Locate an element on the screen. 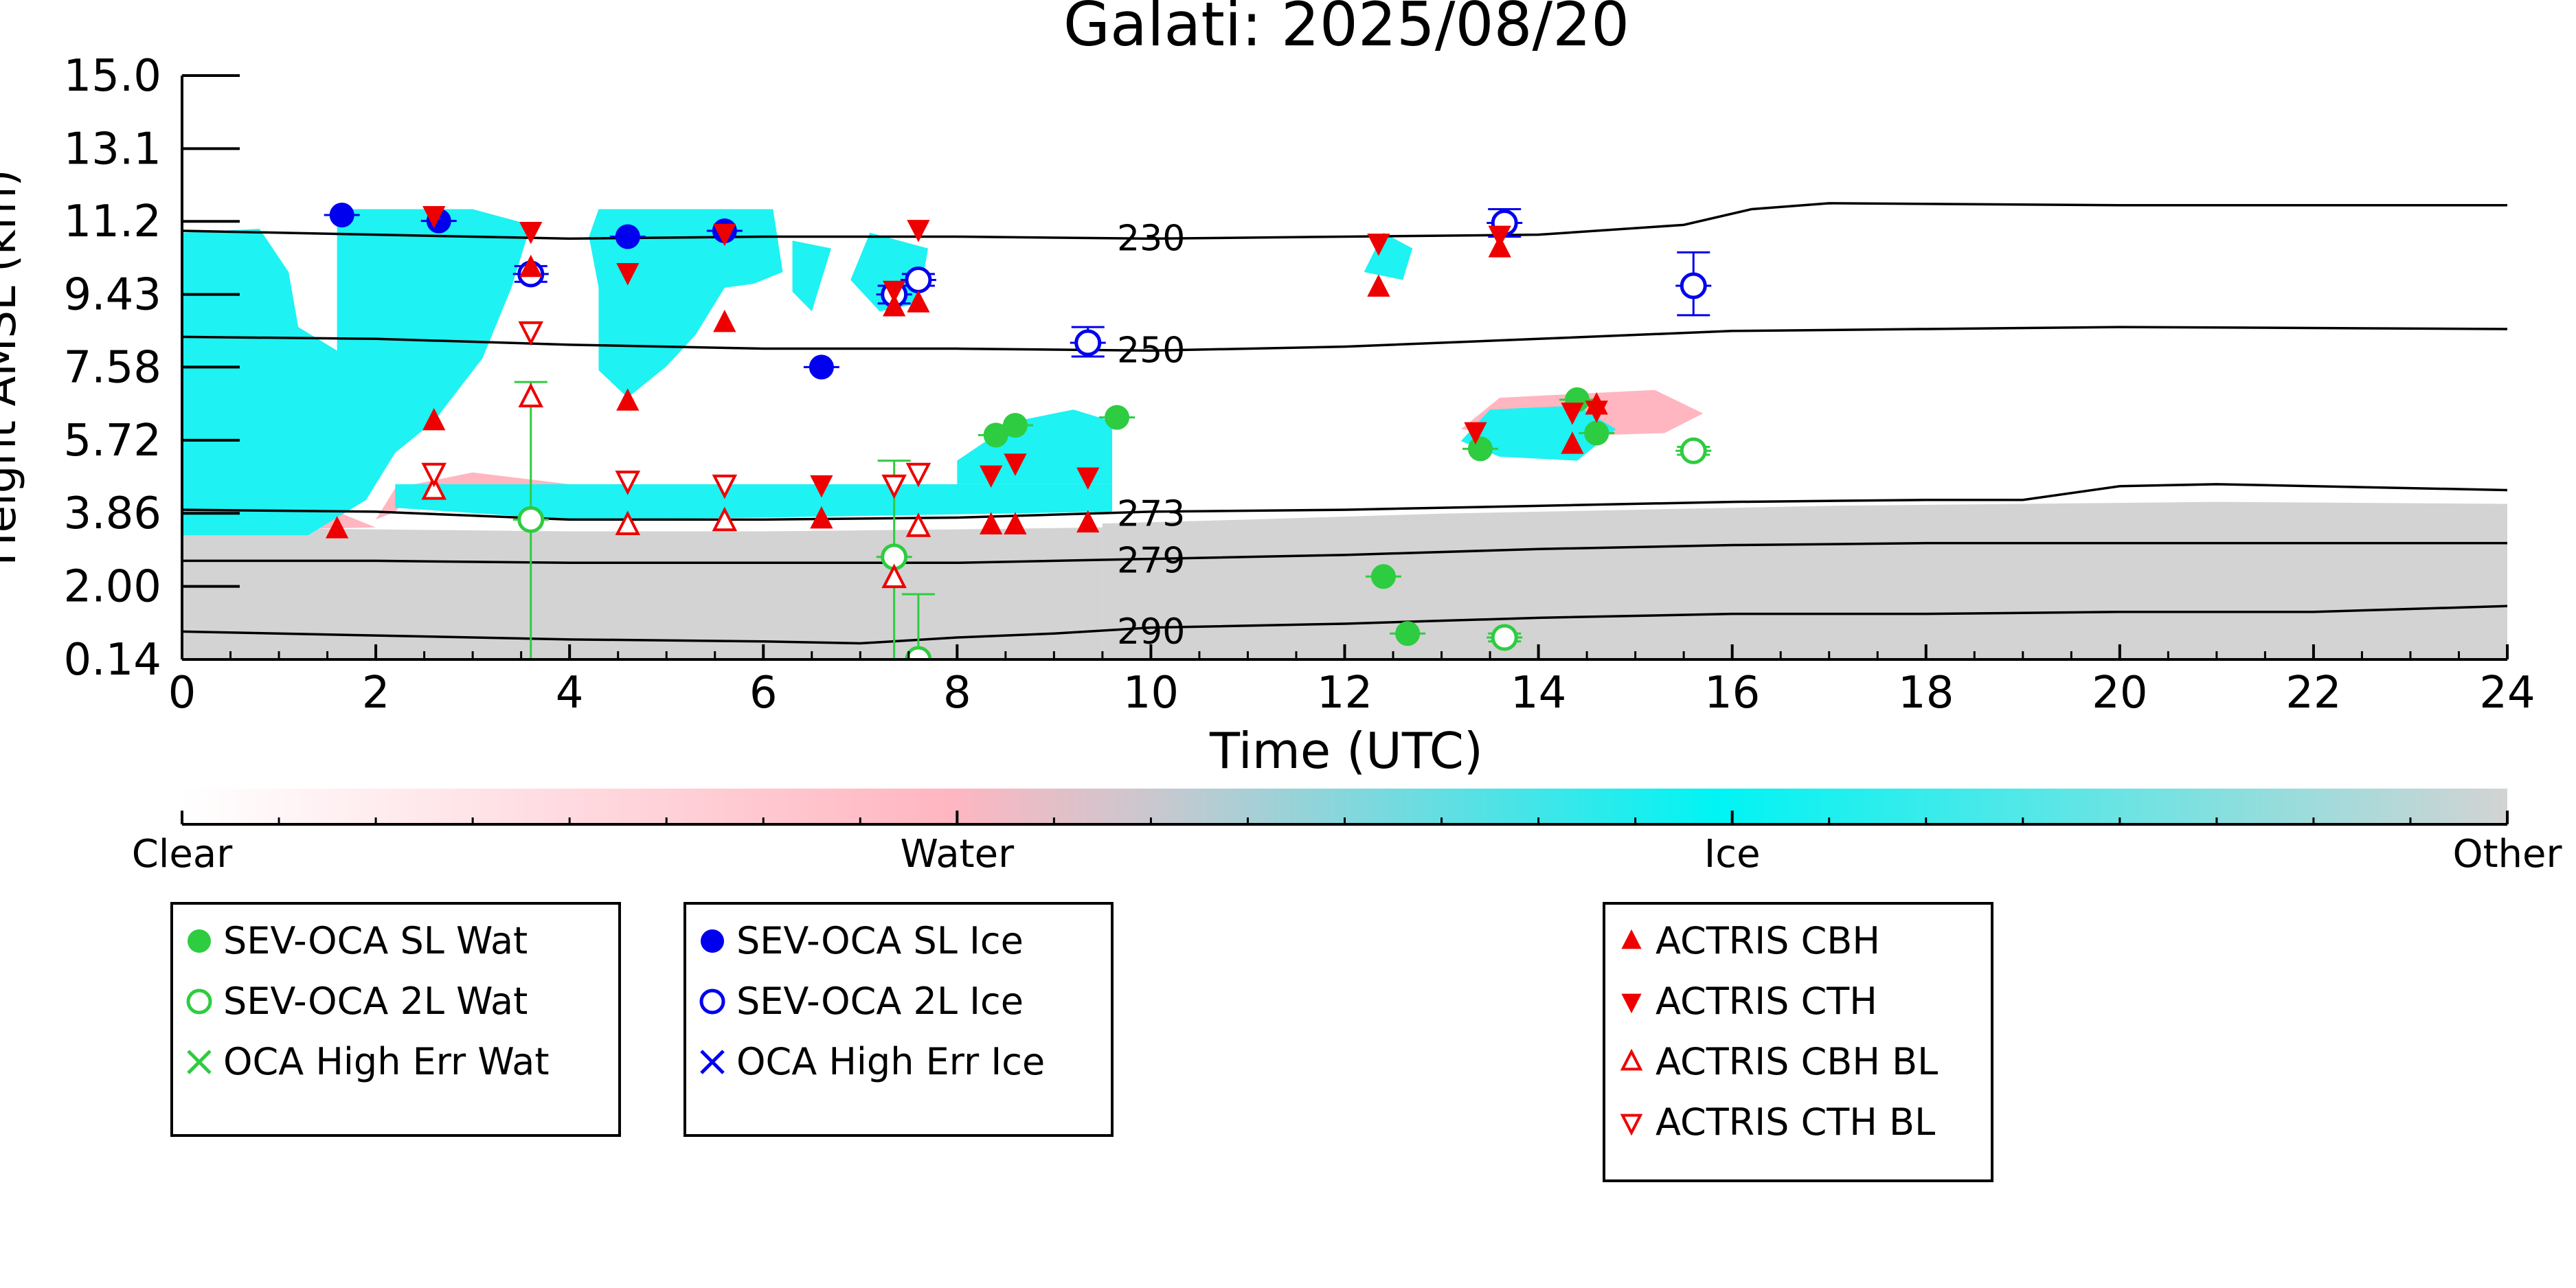  y-tick-label: 5.72 is located at coordinates (113, 441).